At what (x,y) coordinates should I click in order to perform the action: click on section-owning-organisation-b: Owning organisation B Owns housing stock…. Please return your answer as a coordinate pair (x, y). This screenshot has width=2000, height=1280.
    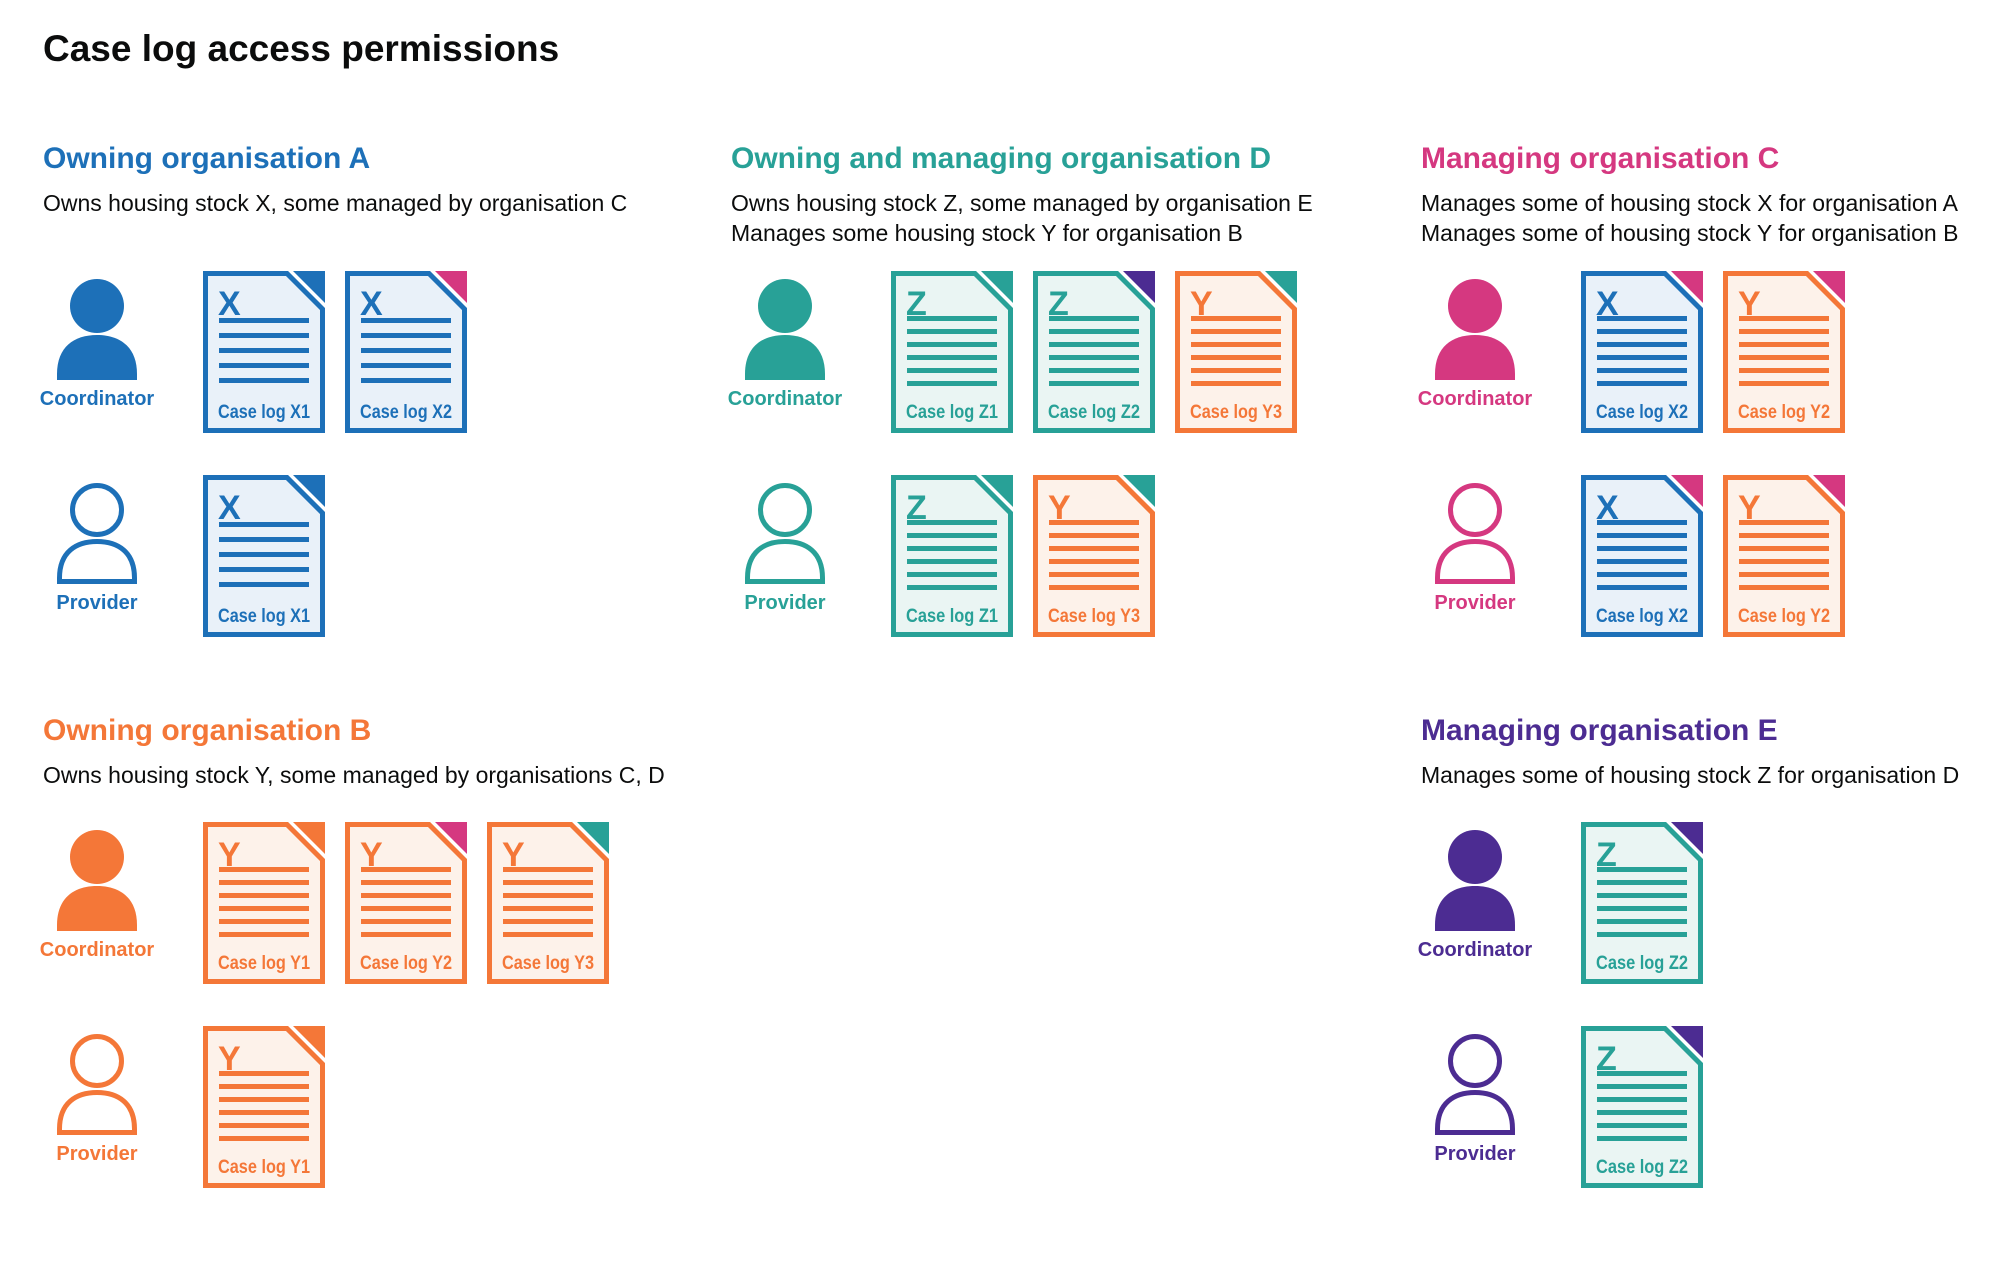
    Looking at the image, I should click on (371, 971).